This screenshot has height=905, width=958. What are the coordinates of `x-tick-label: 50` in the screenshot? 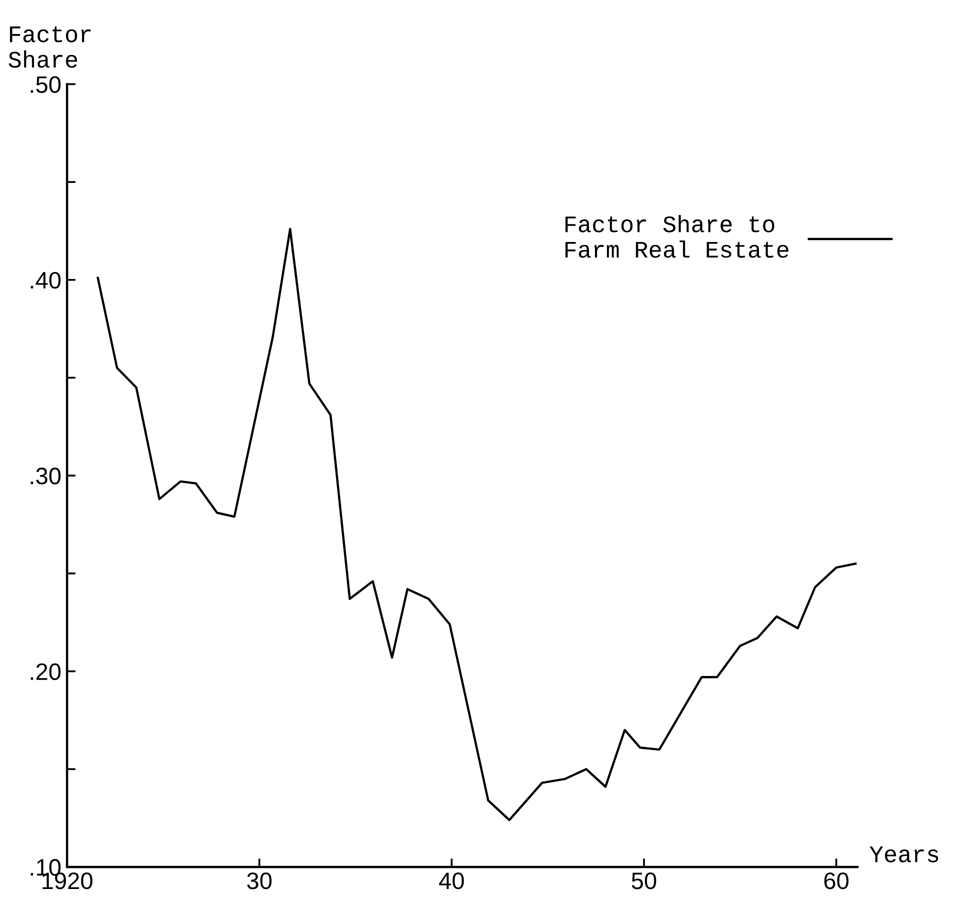 It's located at (644, 881).